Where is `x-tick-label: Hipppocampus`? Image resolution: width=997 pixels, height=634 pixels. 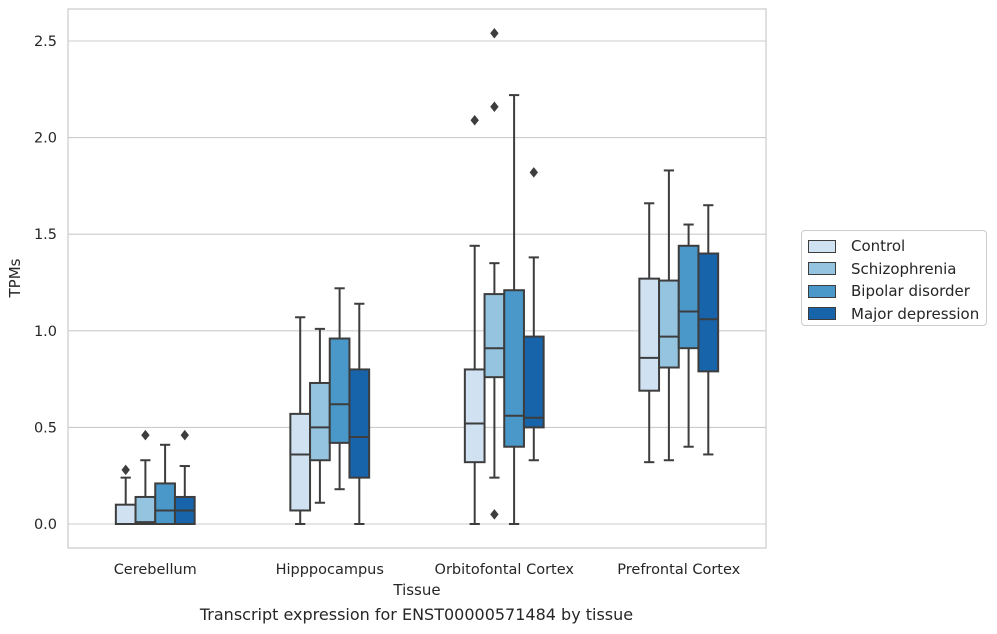 x-tick-label: Hipppocampus is located at coordinates (330, 570).